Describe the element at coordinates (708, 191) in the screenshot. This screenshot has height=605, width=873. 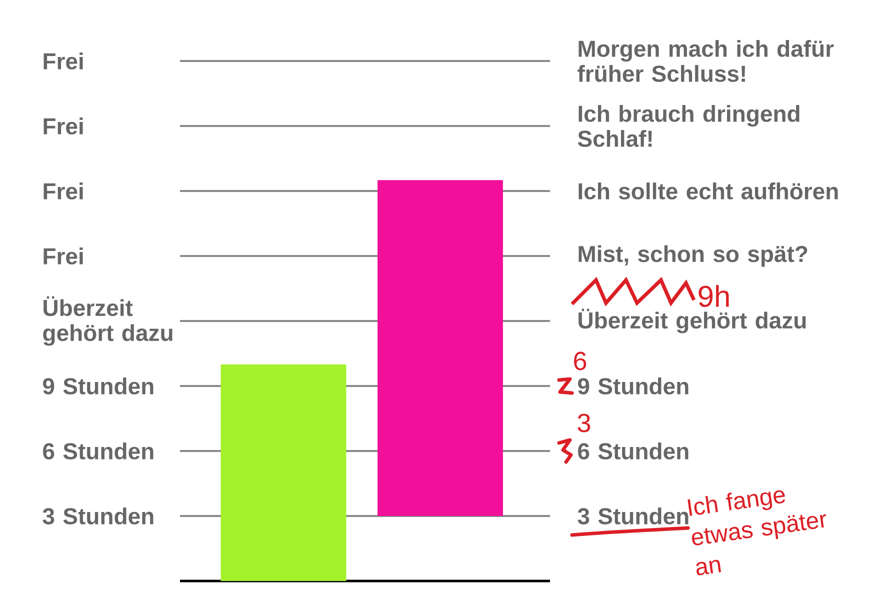
I see `y2-tick-label: Ich sollte echt aufhören` at that location.